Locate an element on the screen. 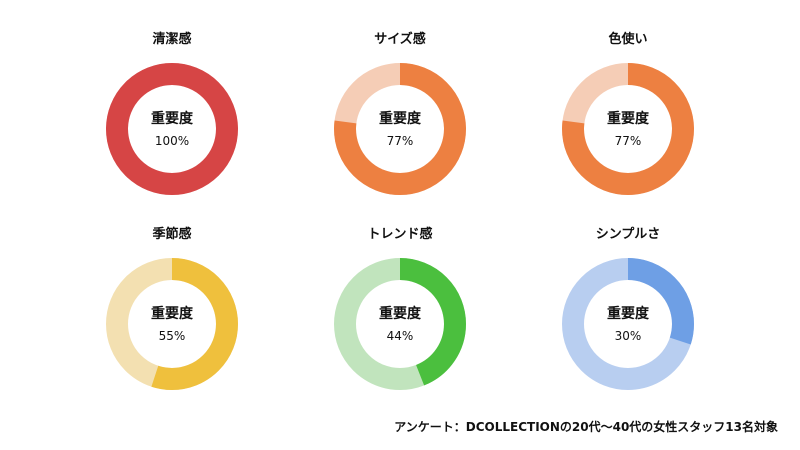  value-label: 100% is located at coordinates (172, 141).